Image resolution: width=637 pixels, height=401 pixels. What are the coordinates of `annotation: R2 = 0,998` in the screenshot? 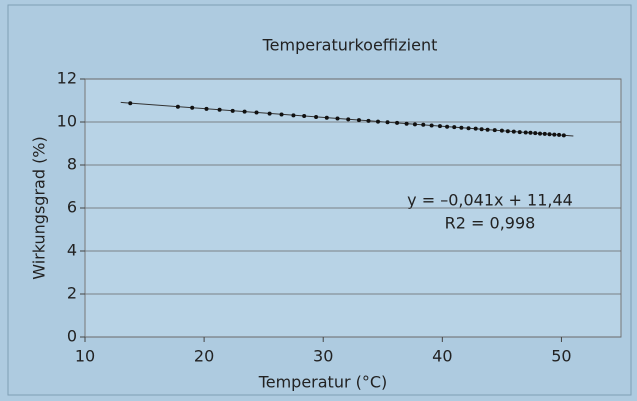 It's located at (490, 223).